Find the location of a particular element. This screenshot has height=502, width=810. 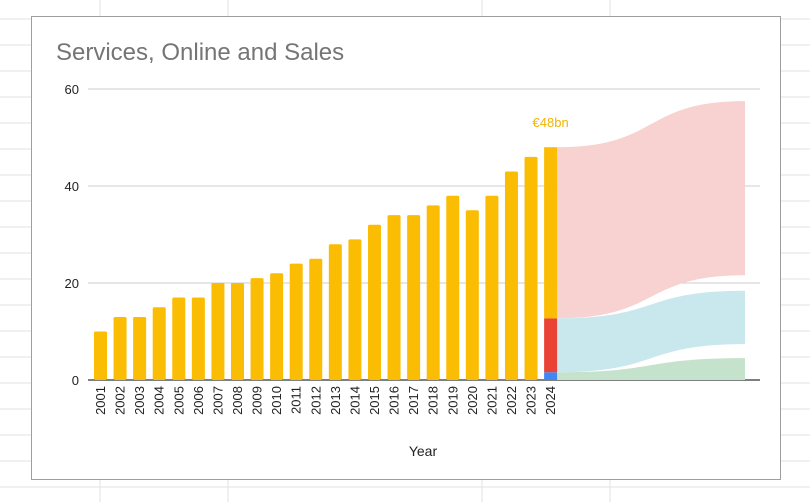

x-tick-label: 2011 is located at coordinates (296, 400).